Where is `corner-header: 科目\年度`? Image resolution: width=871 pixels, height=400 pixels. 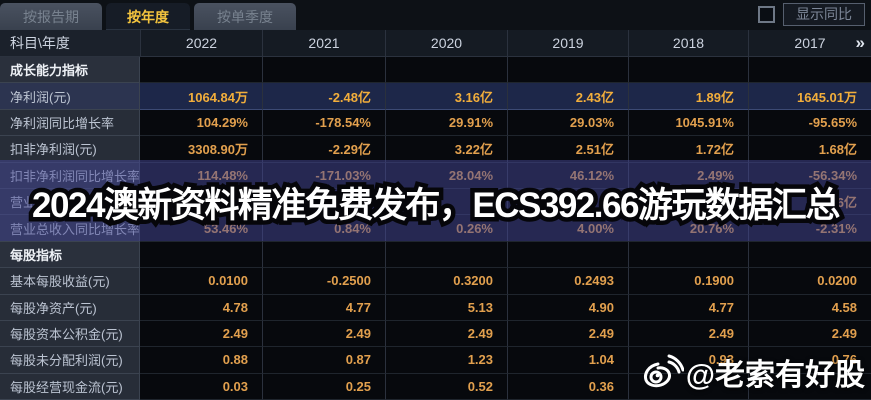 corner-header: 科目\年度 is located at coordinates (70, 43).